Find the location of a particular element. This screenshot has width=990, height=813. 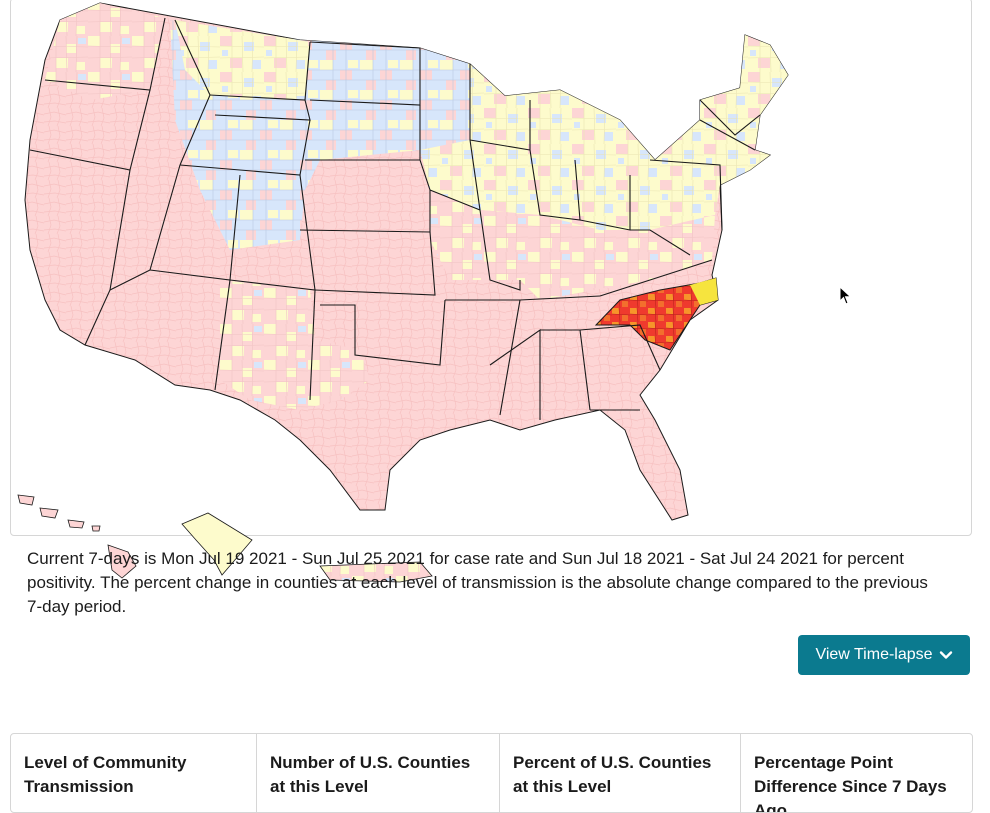

great-lakes-region is located at coordinates (604, 132).